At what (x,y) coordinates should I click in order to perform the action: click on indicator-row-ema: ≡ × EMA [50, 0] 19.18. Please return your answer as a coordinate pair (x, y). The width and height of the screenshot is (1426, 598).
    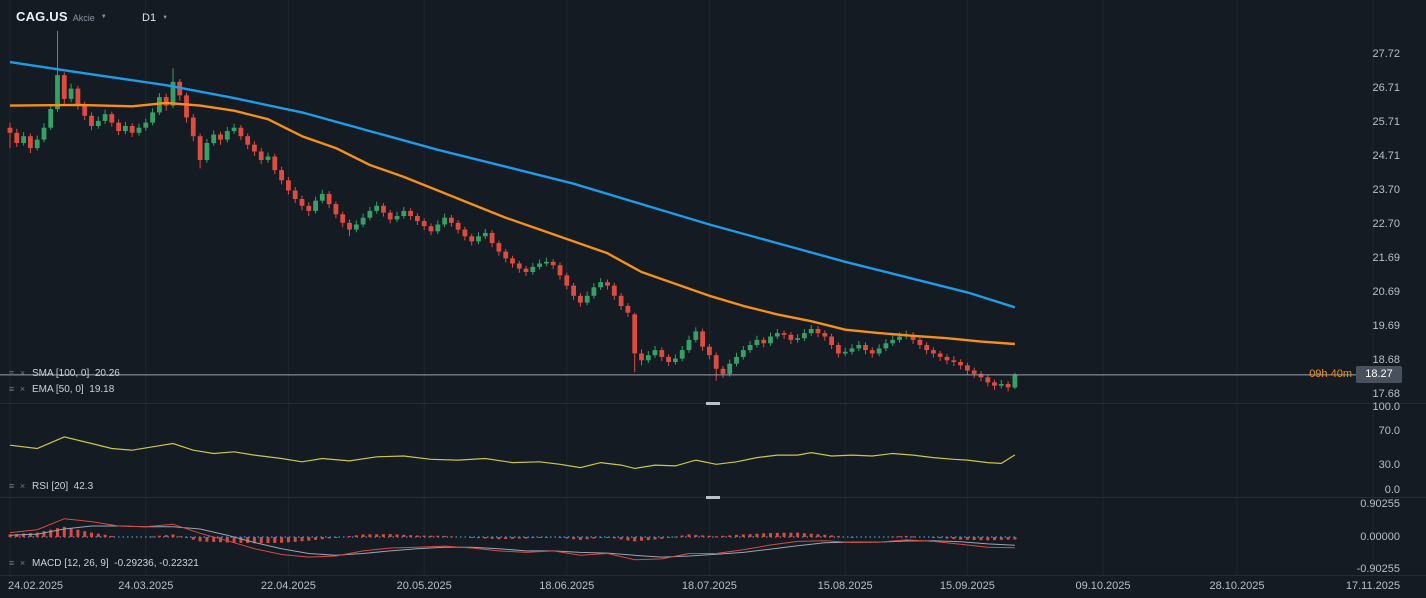
    Looking at the image, I should click on (60, 389).